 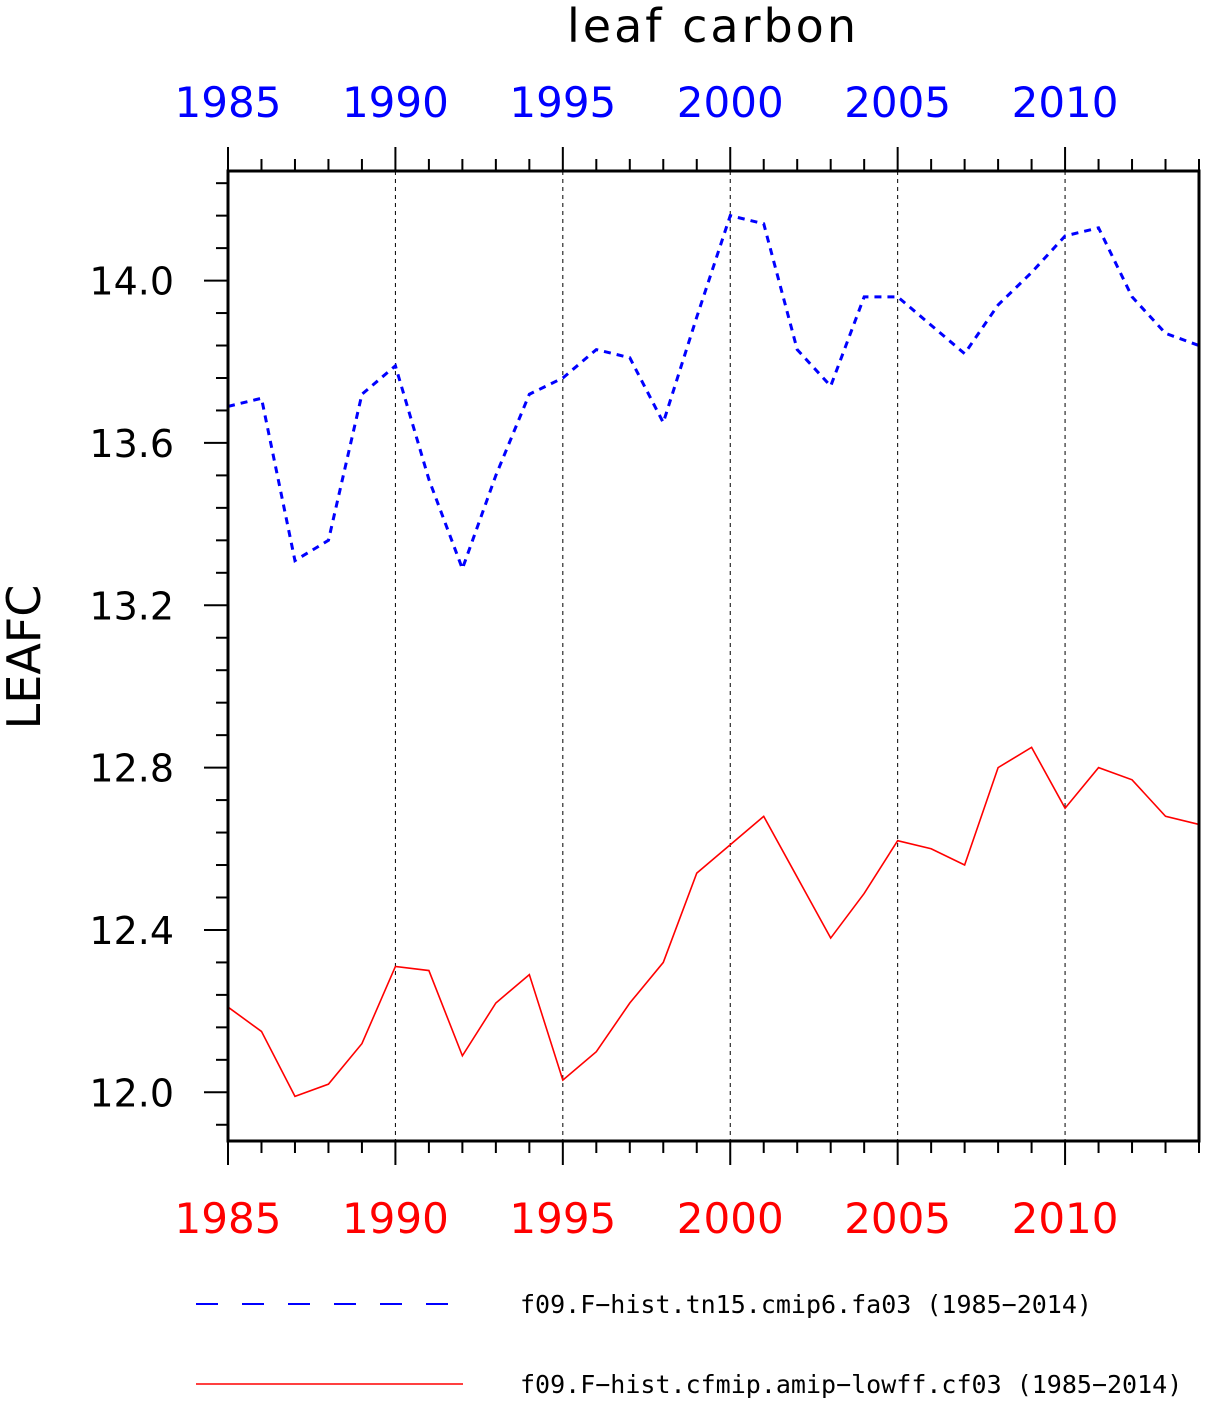 I want to click on x-tick-label-top: 2000, so click(x=730, y=102).